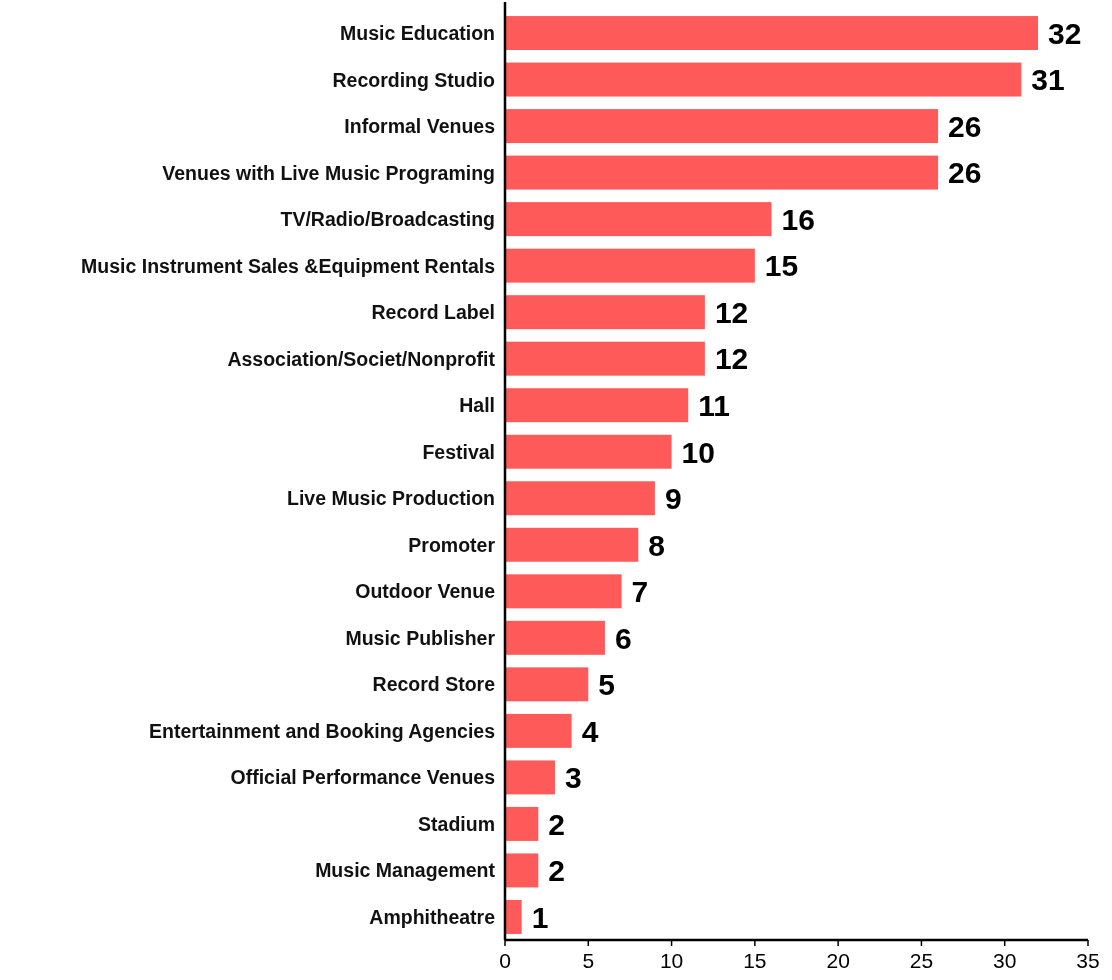  I want to click on y-tick-label: Music Instrument Sales &Equipment Rentals, so click(288, 265).